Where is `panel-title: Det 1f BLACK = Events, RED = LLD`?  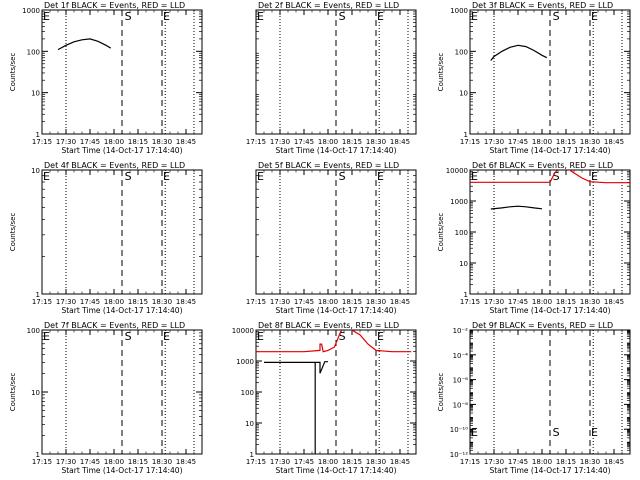
panel-title: Det 1f BLACK = Events, RED = LLD is located at coordinates (114, 5).